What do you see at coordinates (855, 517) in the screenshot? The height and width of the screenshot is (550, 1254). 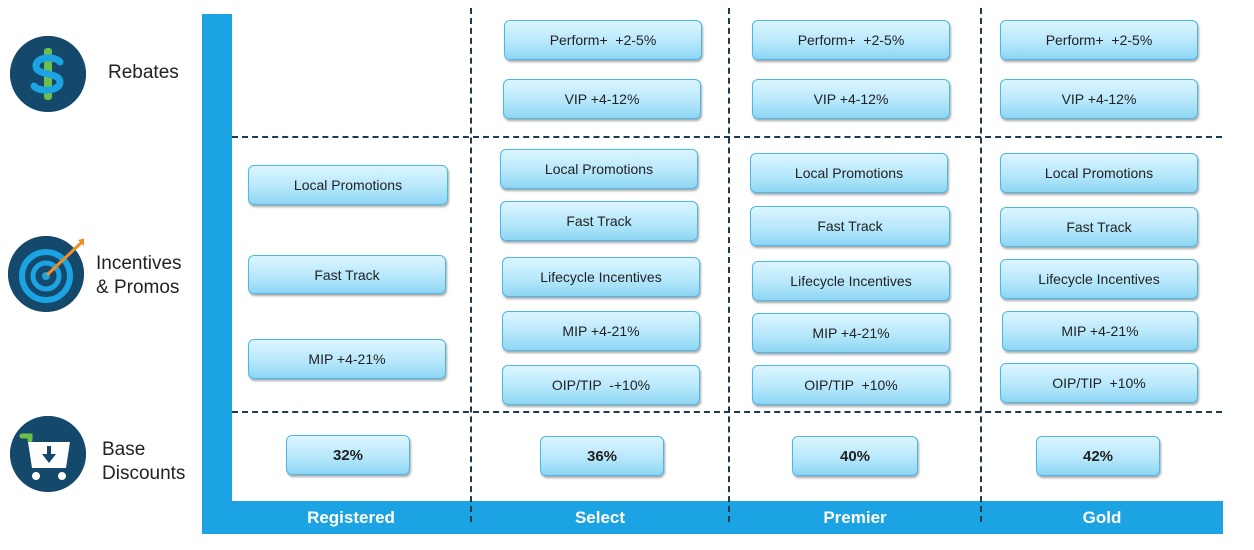 I see `tier-label-premier: Premier` at bounding box center [855, 517].